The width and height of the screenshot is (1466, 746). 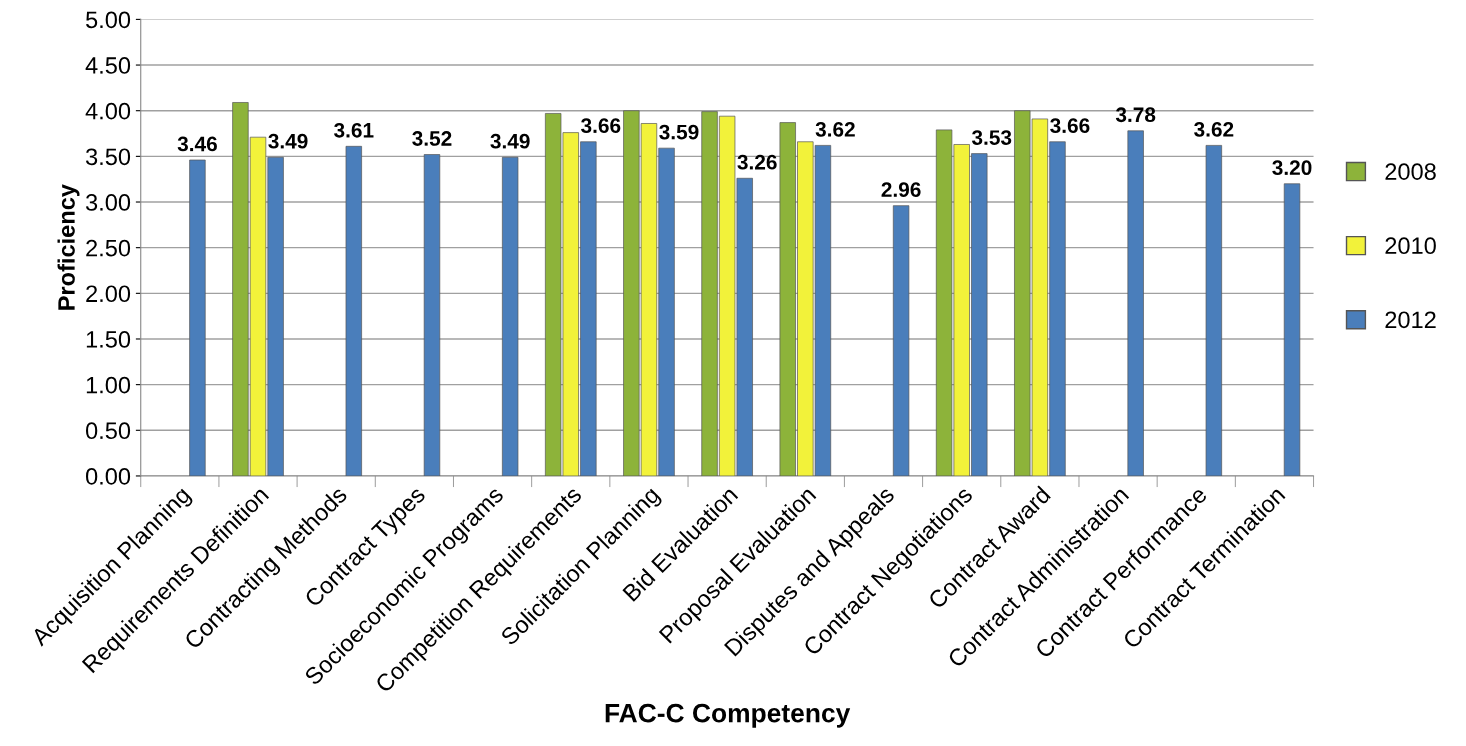 I want to click on data-label: 3.26, so click(x=757, y=162).